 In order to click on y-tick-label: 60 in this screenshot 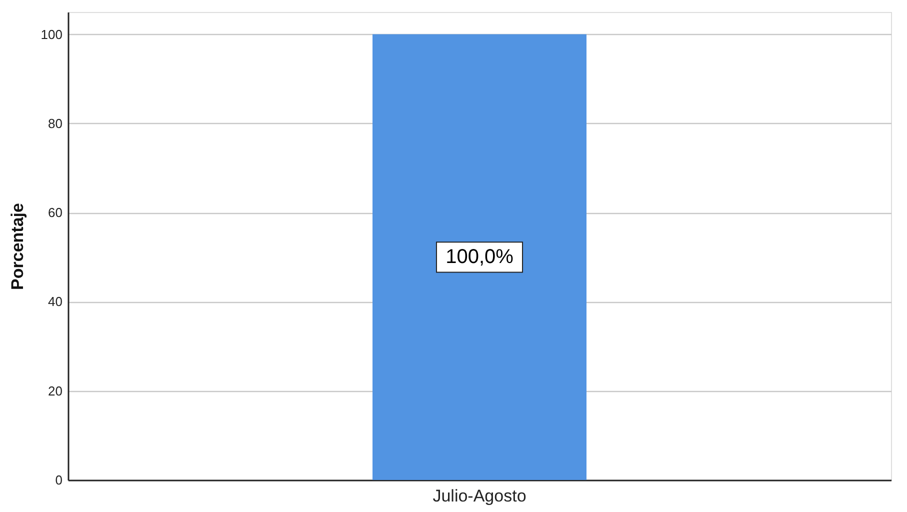, I will do `click(55, 212)`.